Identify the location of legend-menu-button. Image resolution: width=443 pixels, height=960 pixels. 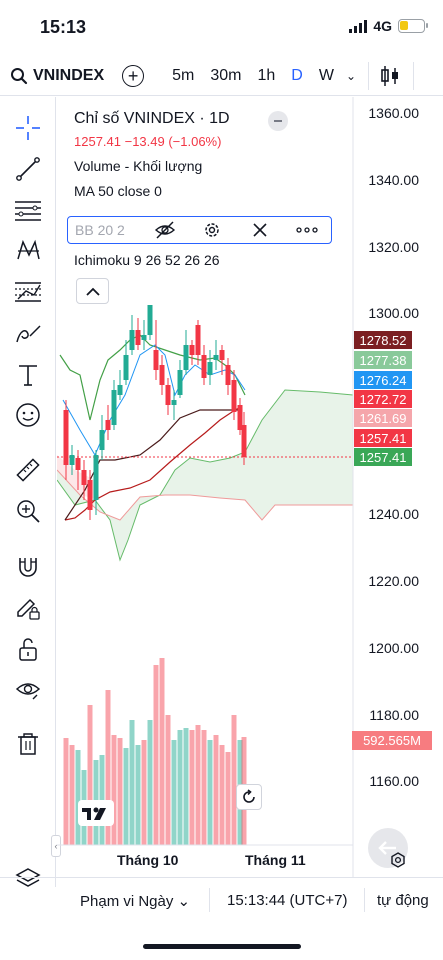
(278, 121).